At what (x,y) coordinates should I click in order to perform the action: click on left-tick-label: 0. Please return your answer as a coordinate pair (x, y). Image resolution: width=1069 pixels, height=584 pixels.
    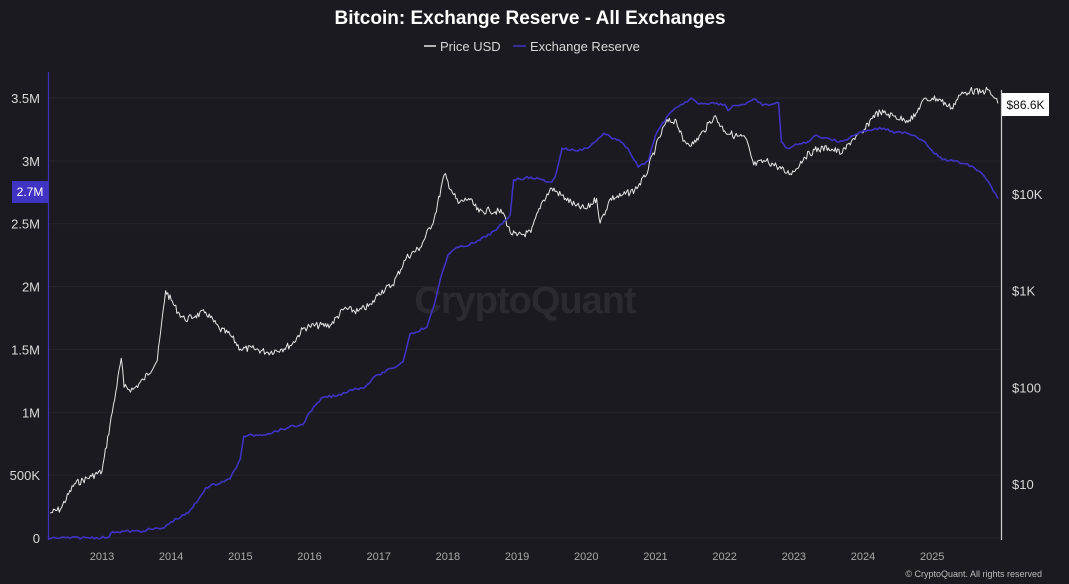
    Looking at the image, I should click on (36, 538).